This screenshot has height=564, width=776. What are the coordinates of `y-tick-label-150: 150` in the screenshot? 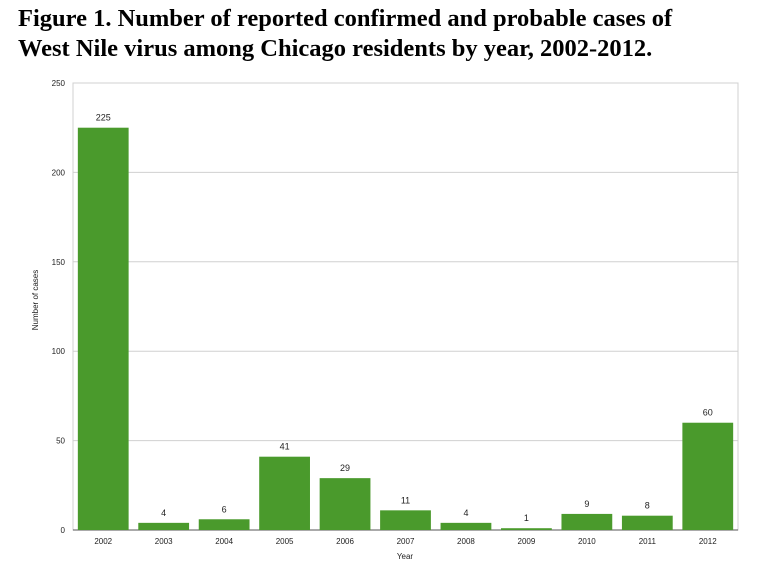 It's located at (59, 262).